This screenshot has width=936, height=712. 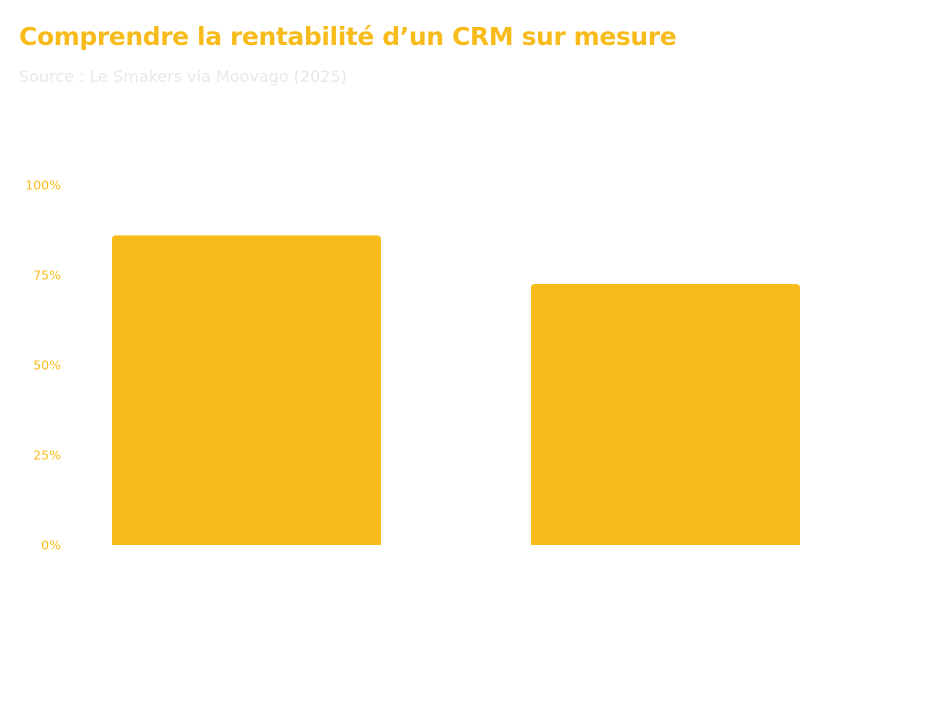 What do you see at coordinates (47, 275) in the screenshot?
I see `y-tick-label: 75%` at bounding box center [47, 275].